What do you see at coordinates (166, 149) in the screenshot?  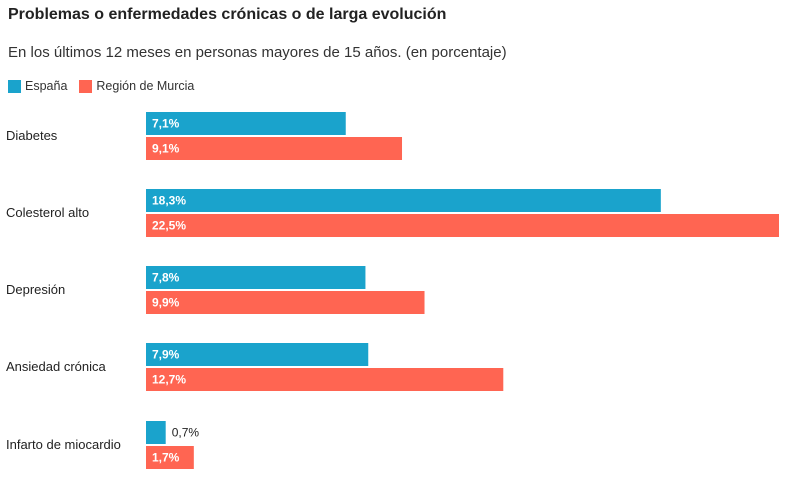 I see `value-label-diabetes-murcia: 9,1%` at bounding box center [166, 149].